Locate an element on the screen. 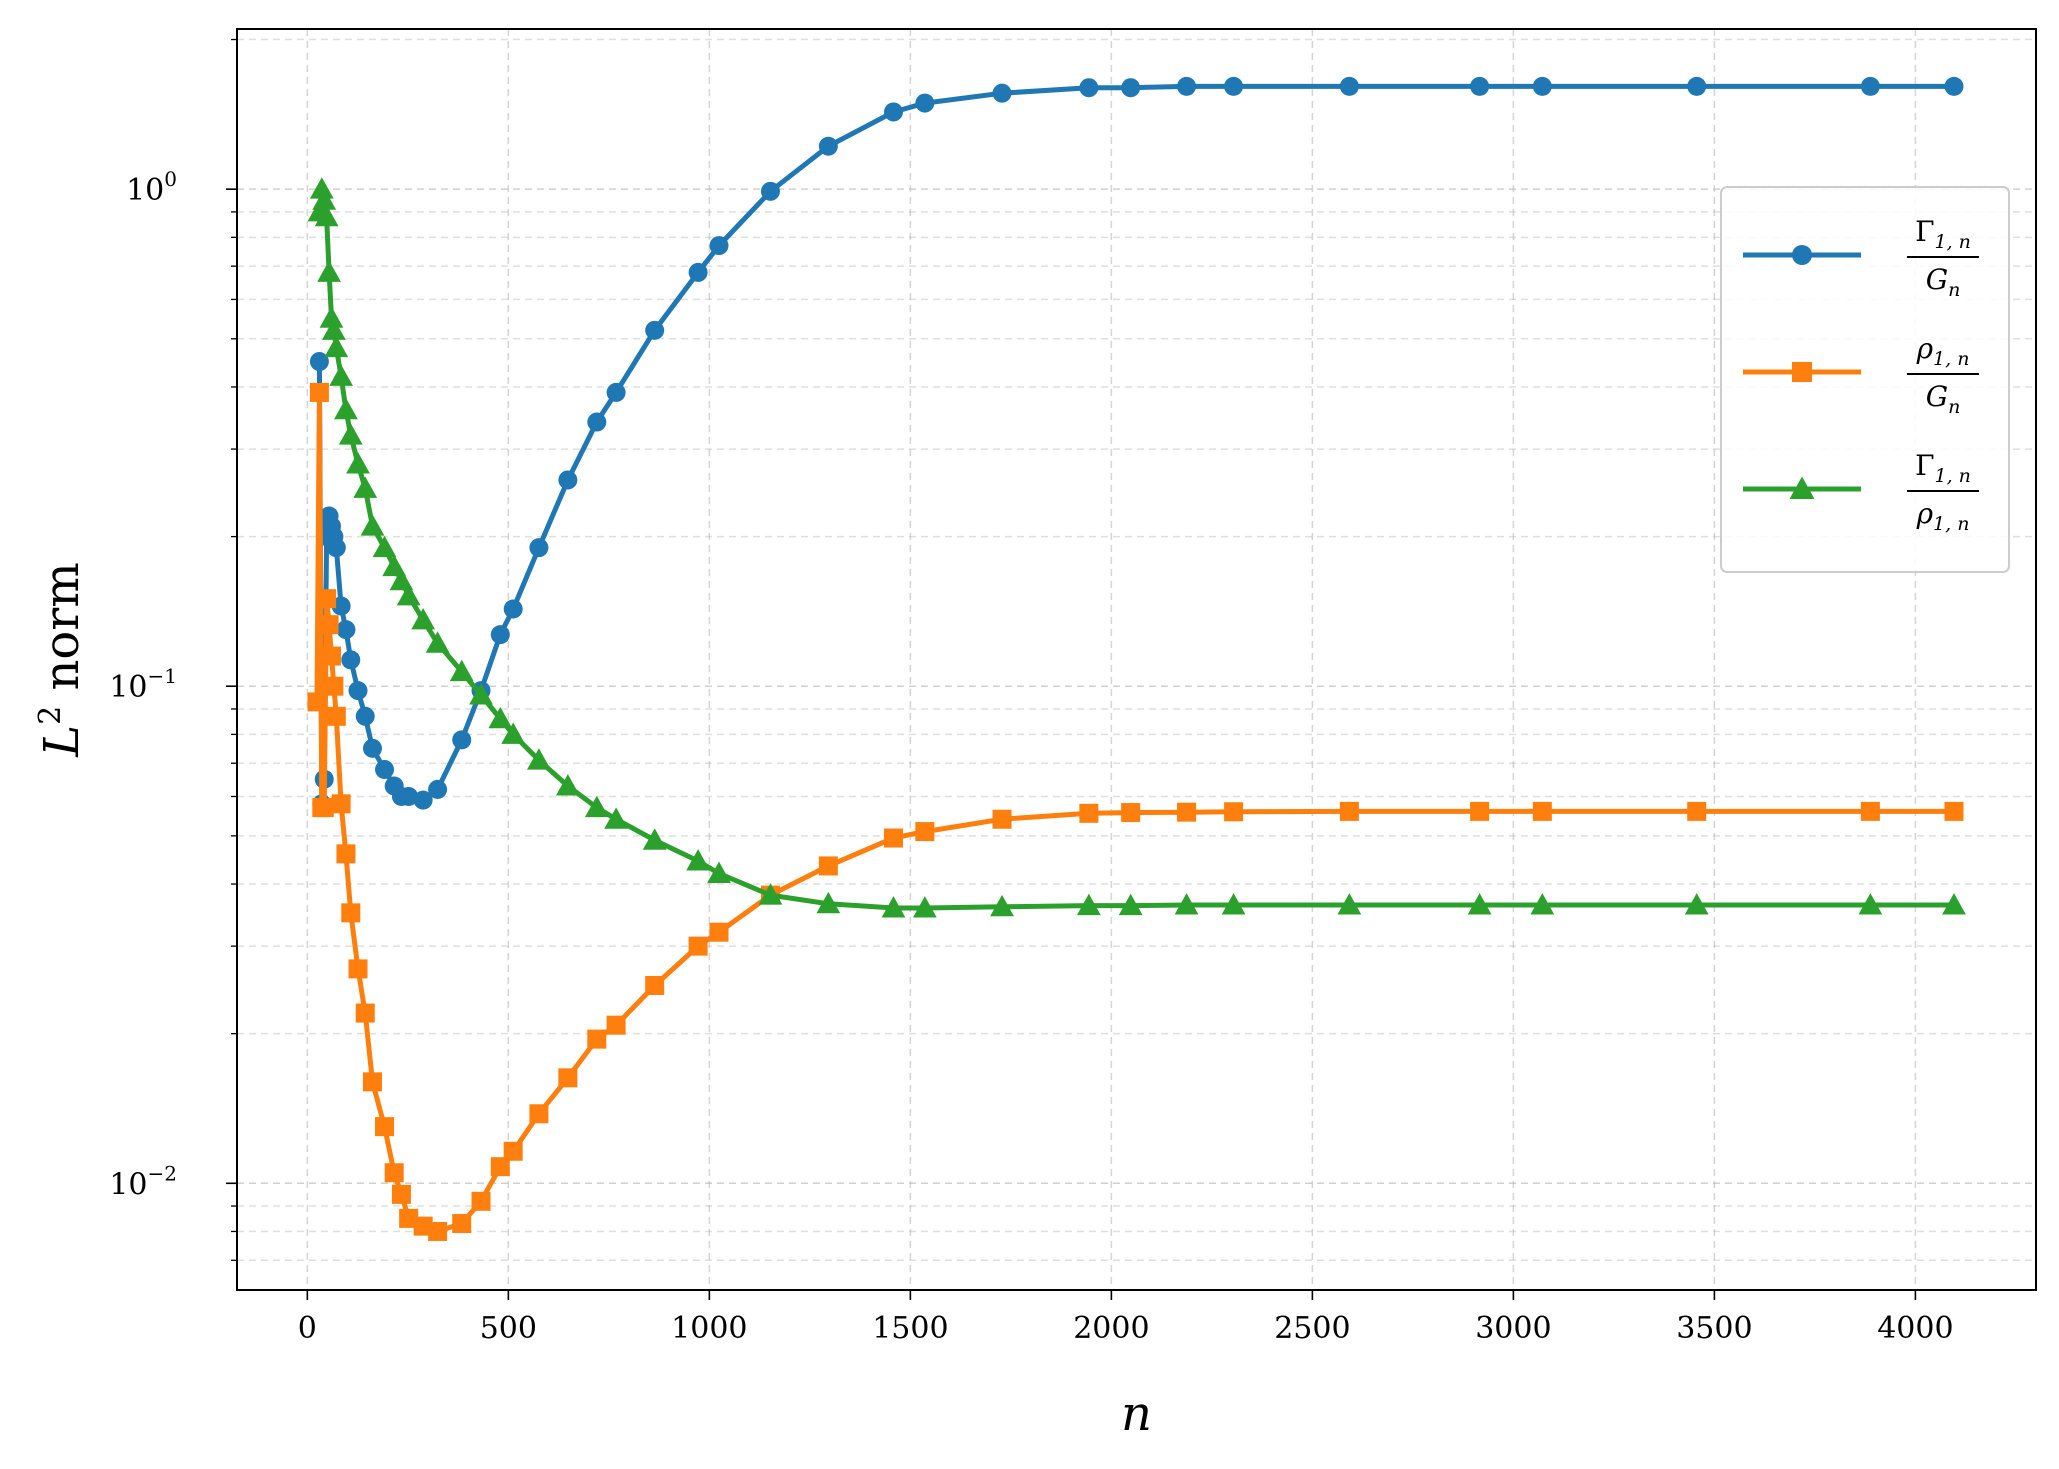 The height and width of the screenshot is (1469, 2059). legend-denominator: Gn is located at coordinates (1943, 399).